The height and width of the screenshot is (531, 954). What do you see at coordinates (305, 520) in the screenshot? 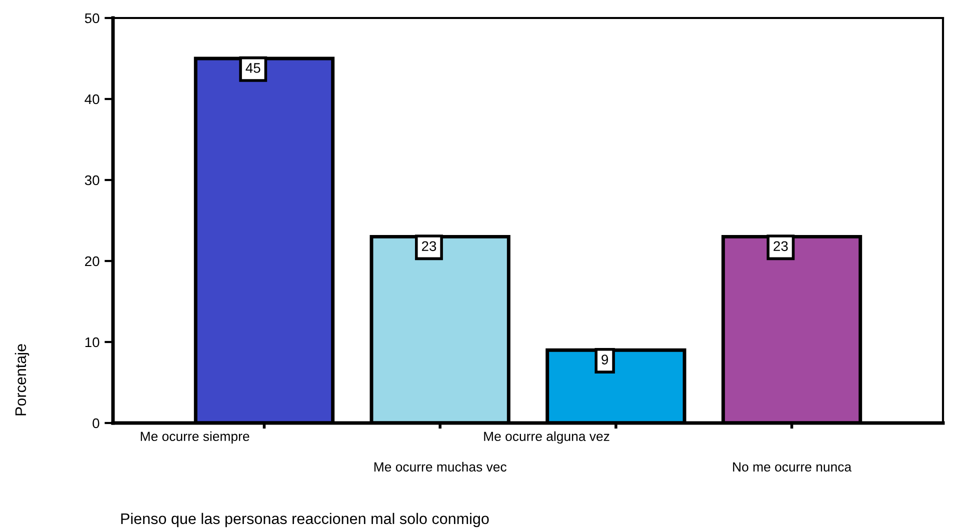
I see `x-axis-title: Pienso que las personas reaccionen mal solo conmigo` at bounding box center [305, 520].